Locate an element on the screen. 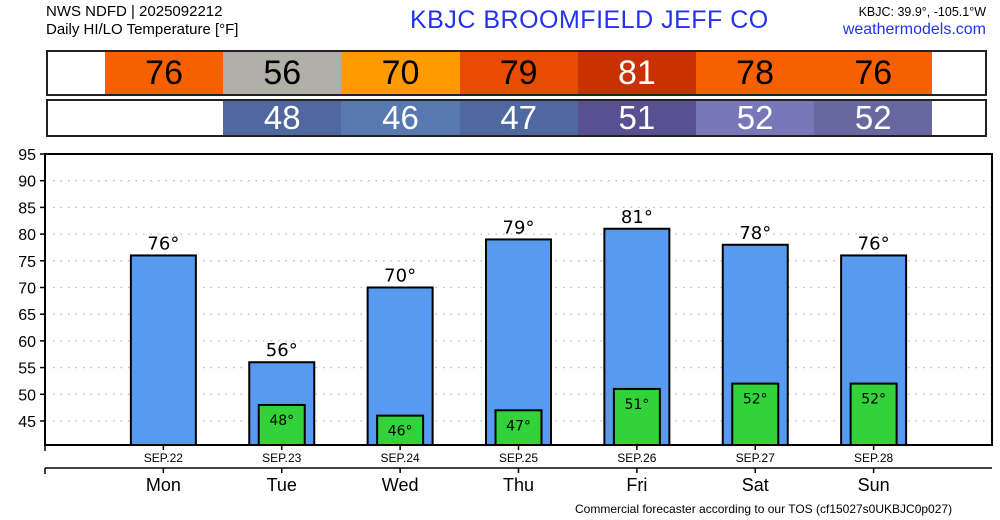 This screenshot has width=1000, height=520. y-tick-label: 70 is located at coordinates (27, 288).